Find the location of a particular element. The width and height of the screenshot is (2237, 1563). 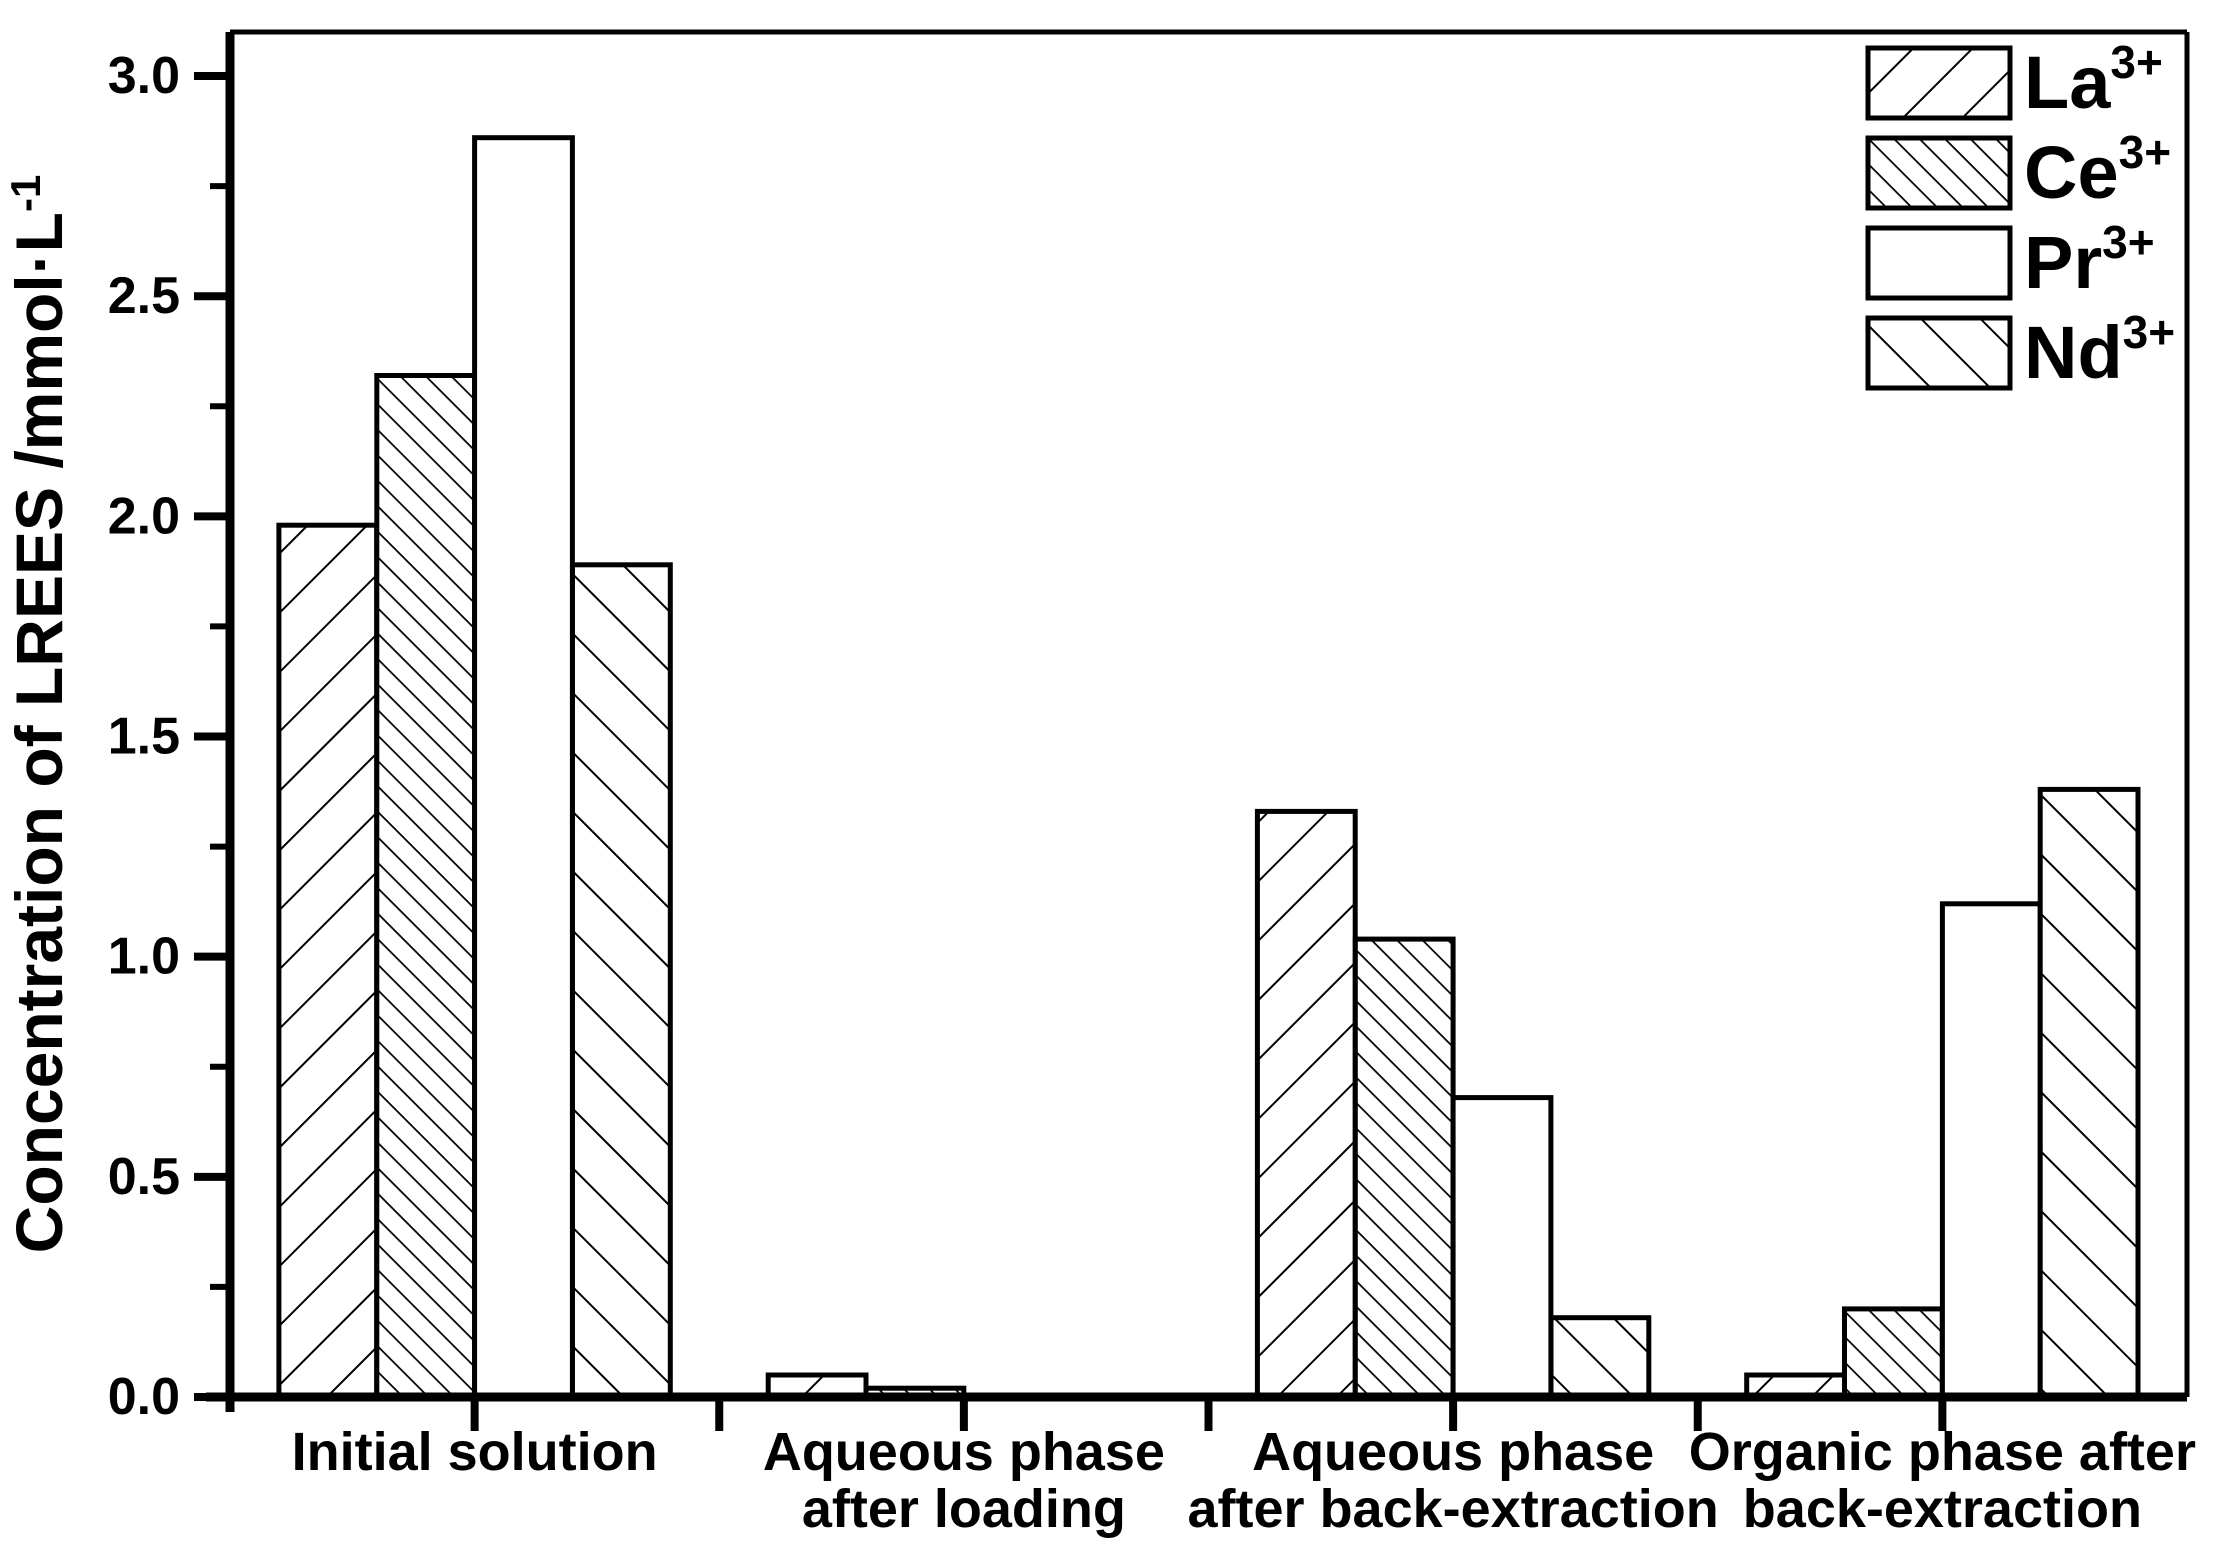

y-tick-label: 0.5 is located at coordinates (144, 1177).